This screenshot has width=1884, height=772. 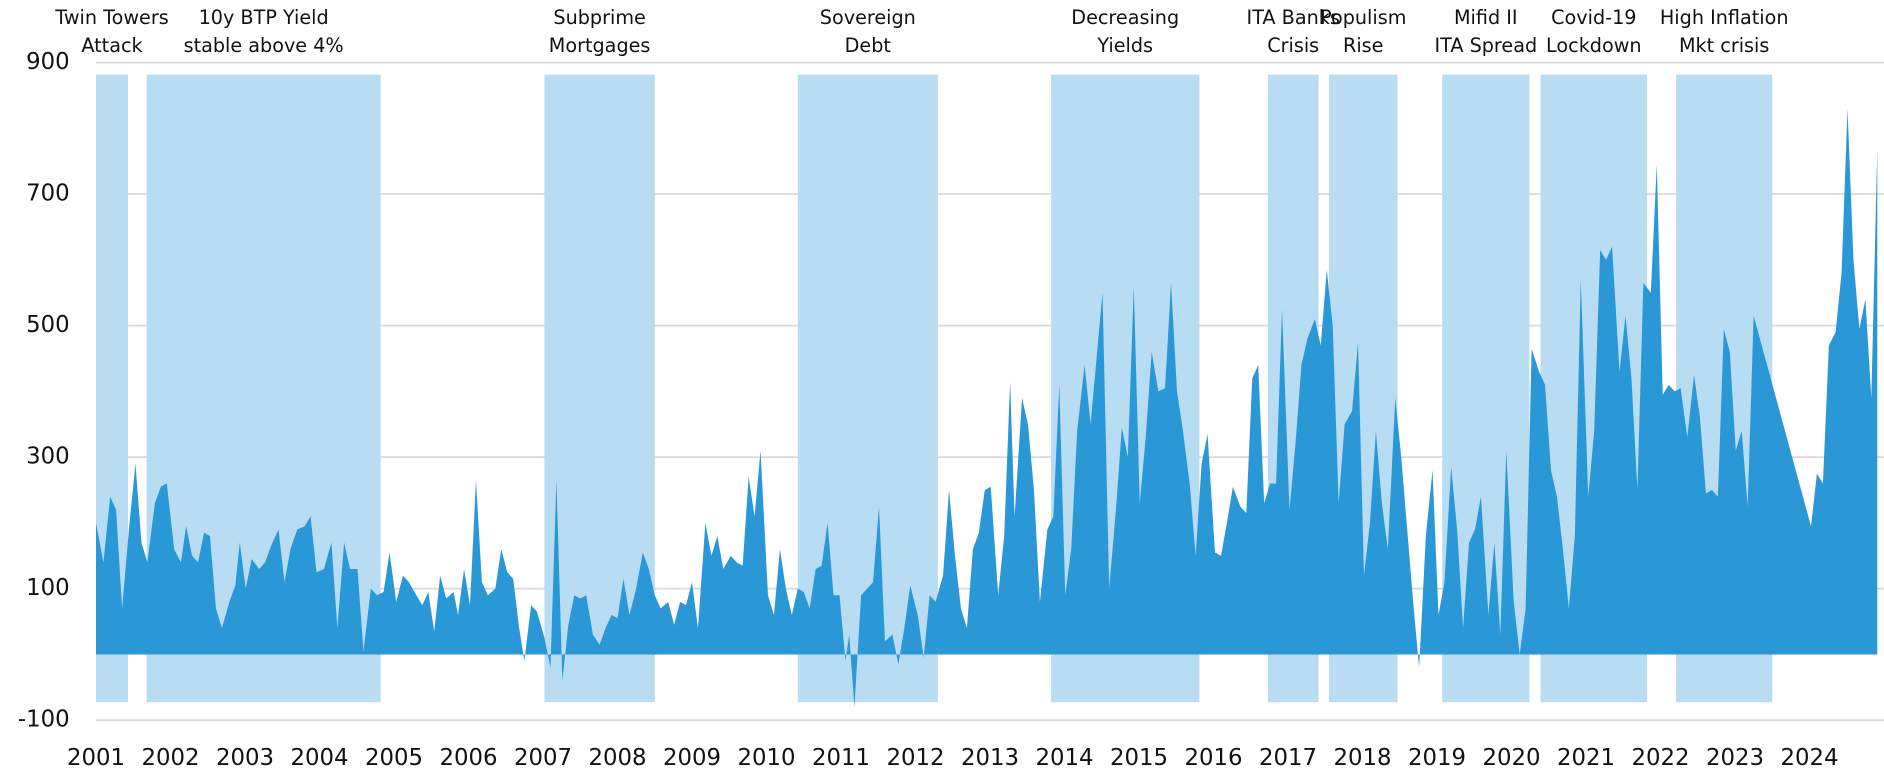 What do you see at coordinates (1594, 45) in the screenshot?
I see `event-label: Lockdown` at bounding box center [1594, 45].